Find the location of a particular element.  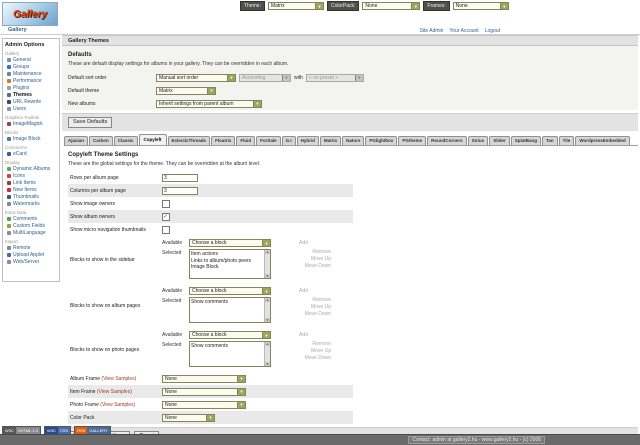

theme-tab: Hybrid is located at coordinates (307, 140).